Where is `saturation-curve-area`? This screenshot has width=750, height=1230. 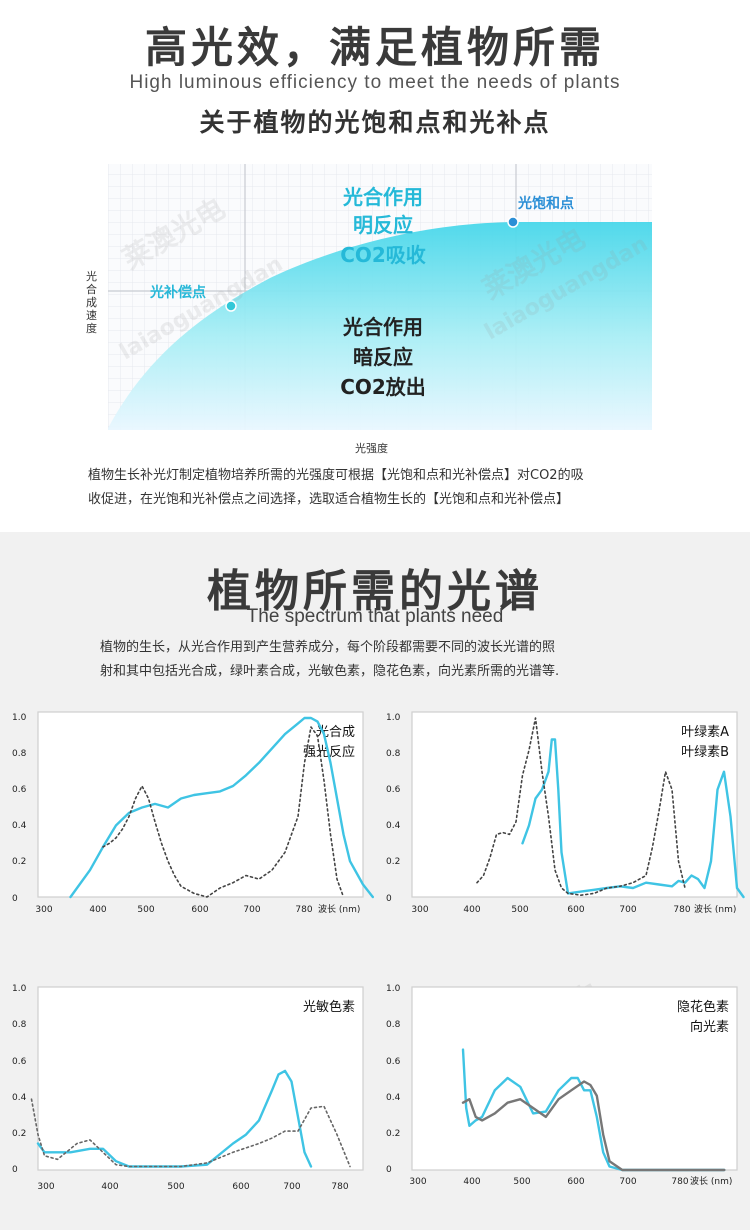 saturation-curve-area is located at coordinates (380, 326).